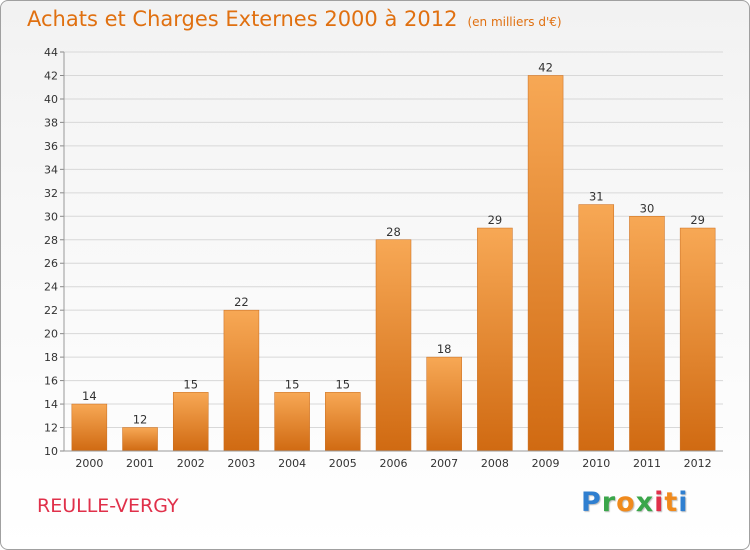 The image size is (750, 550). What do you see at coordinates (51, 75) in the screenshot?
I see `y-tick-label: 42` at bounding box center [51, 75].